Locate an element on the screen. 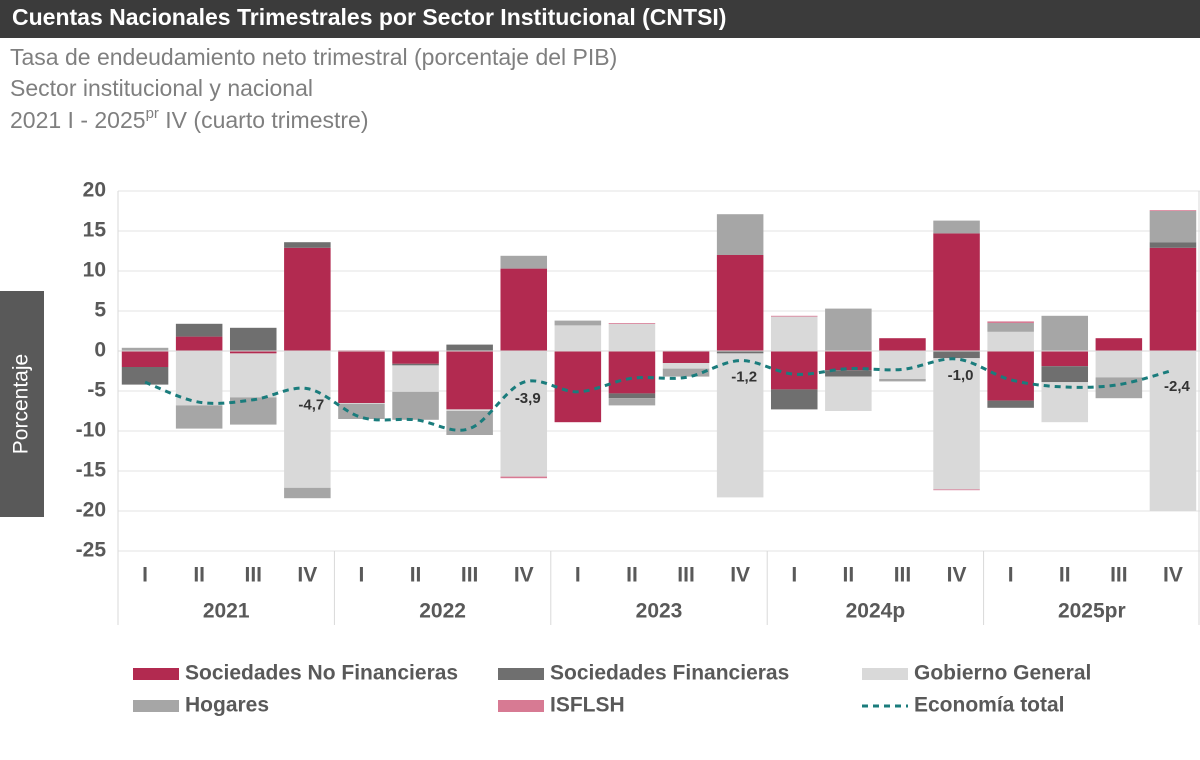 The height and width of the screenshot is (760, 1200). legend-label: Hogares is located at coordinates (227, 705).